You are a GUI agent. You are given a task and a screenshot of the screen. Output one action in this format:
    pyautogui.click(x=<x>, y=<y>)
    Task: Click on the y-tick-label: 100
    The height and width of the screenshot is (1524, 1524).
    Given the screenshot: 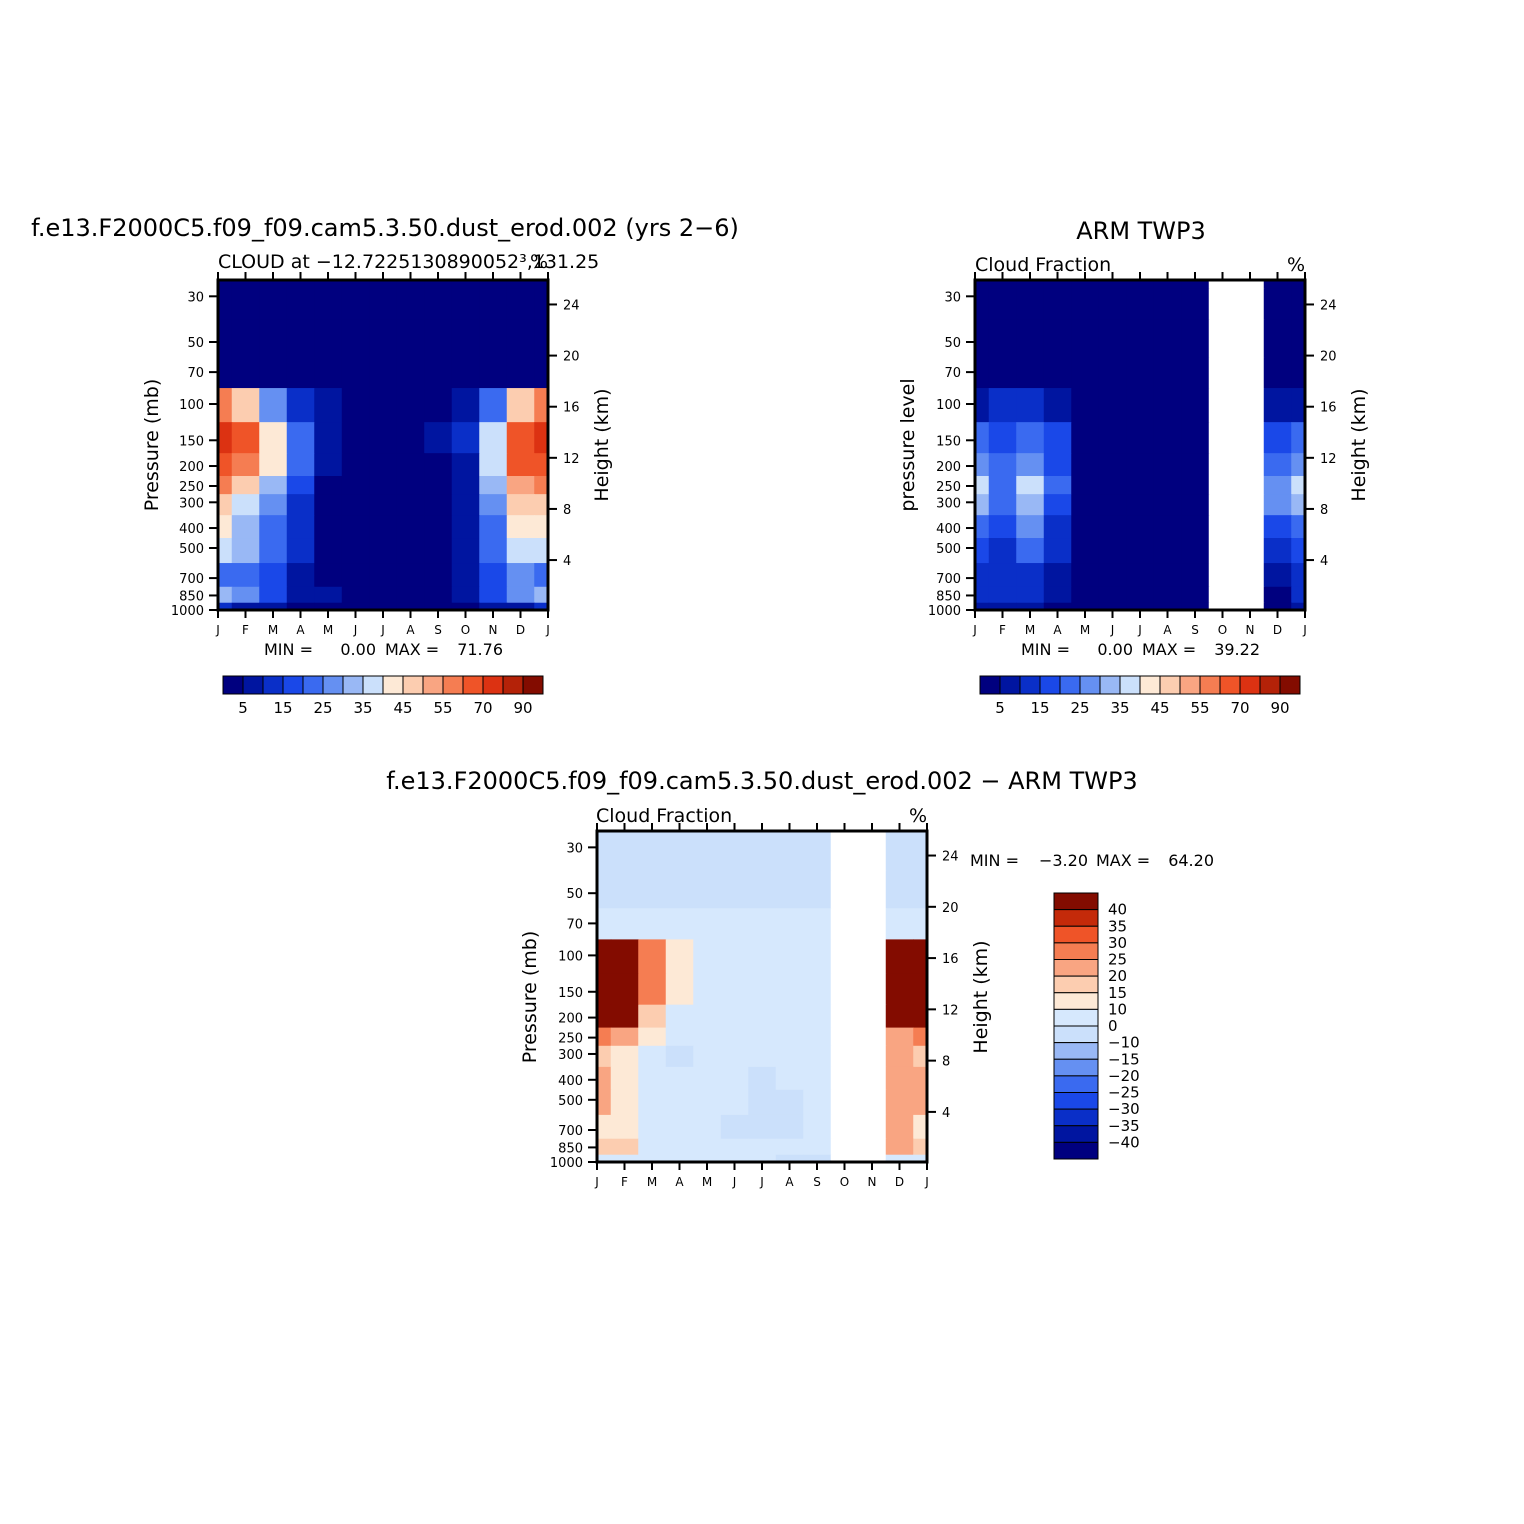 What is the action you would take?
    pyautogui.click(x=570, y=956)
    